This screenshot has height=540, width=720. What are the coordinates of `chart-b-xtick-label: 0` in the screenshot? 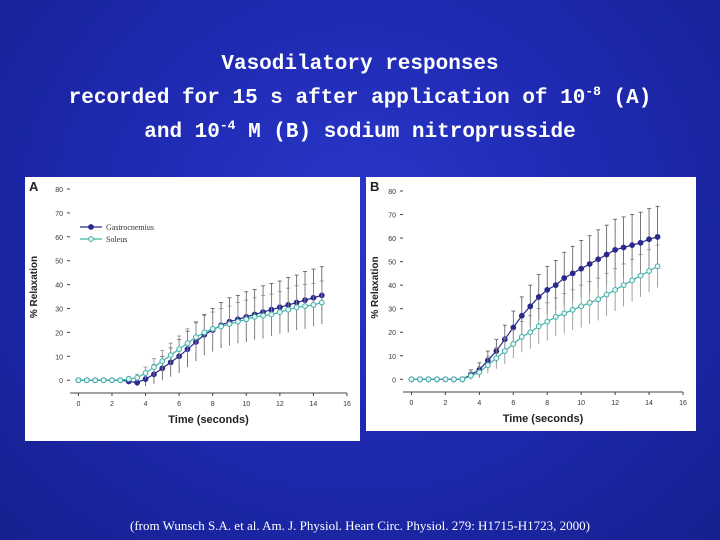 It's located at (412, 403).